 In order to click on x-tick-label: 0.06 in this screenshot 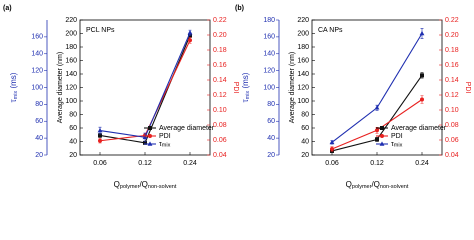, I will do `click(100, 163)`.